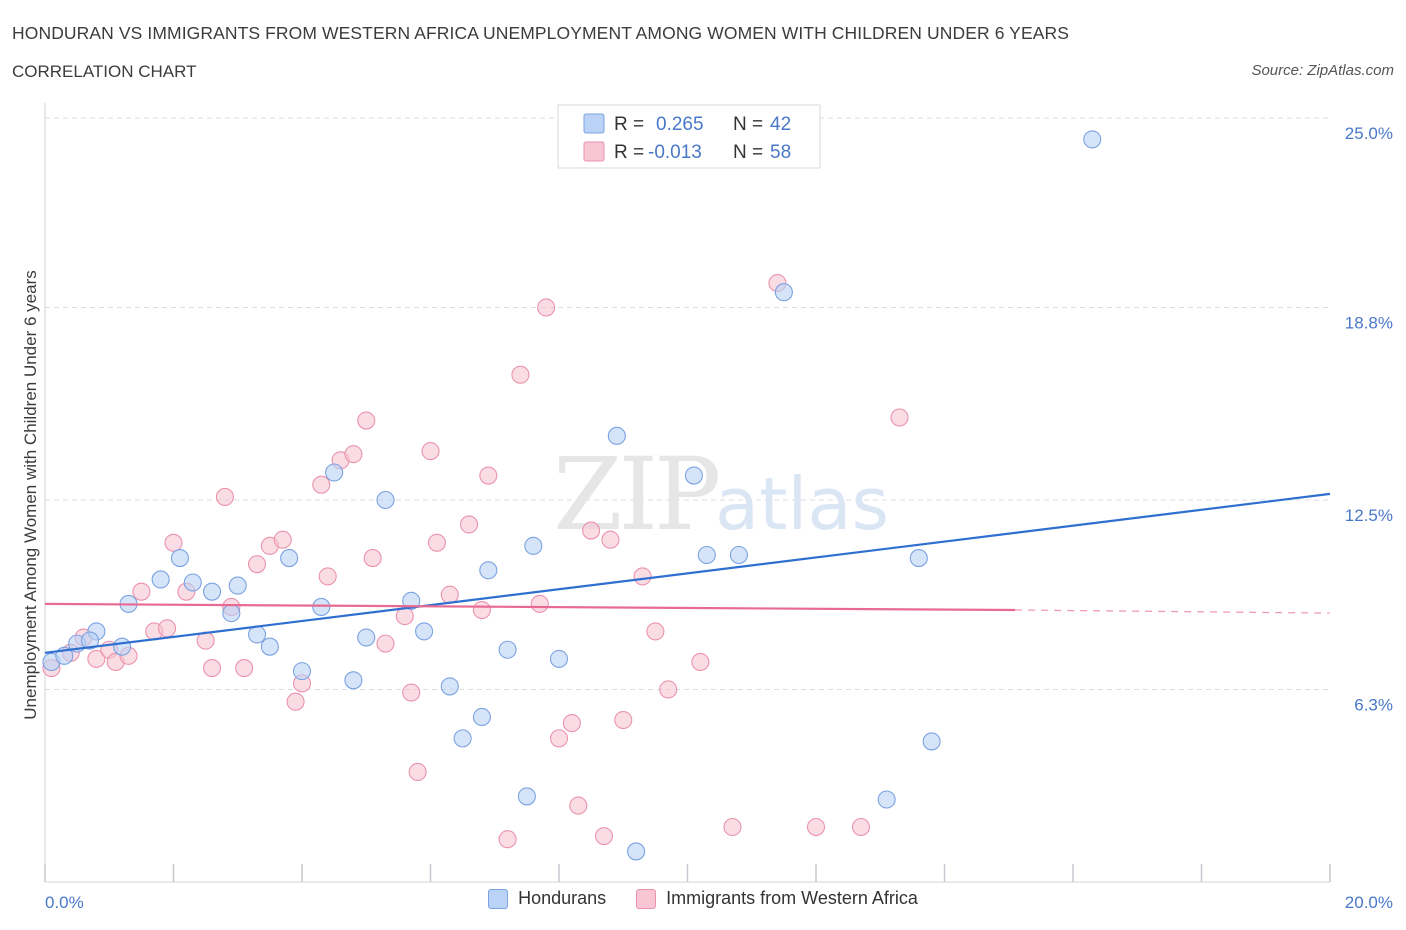 The width and height of the screenshot is (1406, 930). What do you see at coordinates (1373, 704) in the screenshot?
I see `y-tick-label: 6.3%` at bounding box center [1373, 704].